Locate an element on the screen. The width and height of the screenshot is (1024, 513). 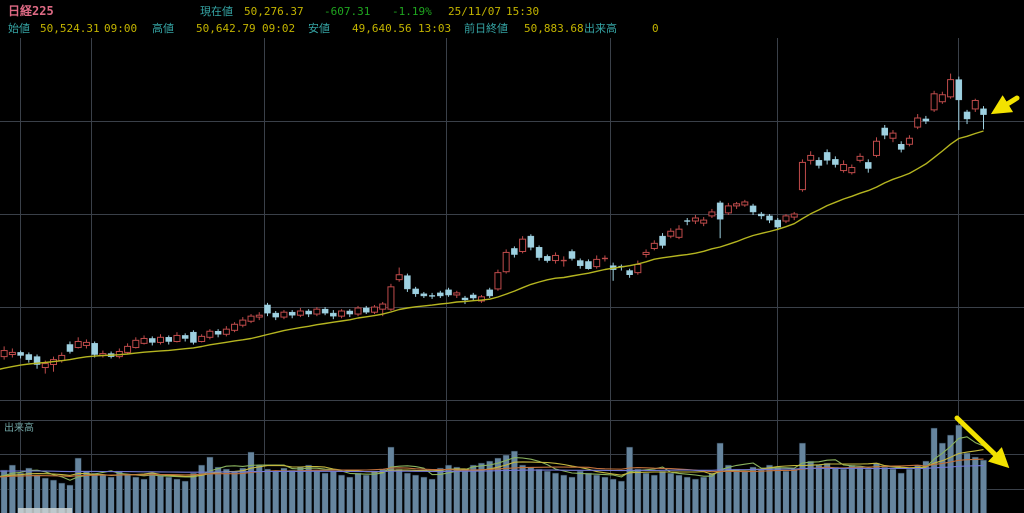
high-time: 09:02 is located at coordinates (279, 28).